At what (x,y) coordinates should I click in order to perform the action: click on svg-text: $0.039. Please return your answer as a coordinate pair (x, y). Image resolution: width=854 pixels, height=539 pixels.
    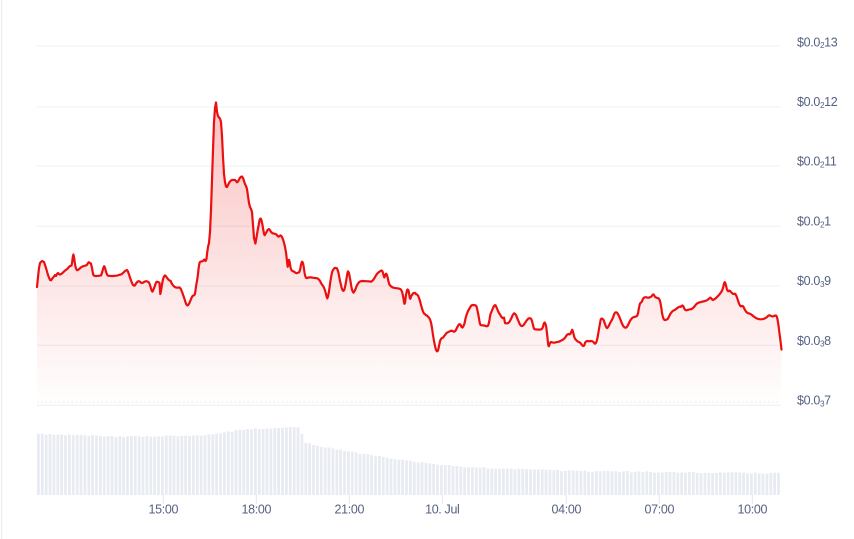
    Looking at the image, I should click on (814, 281).